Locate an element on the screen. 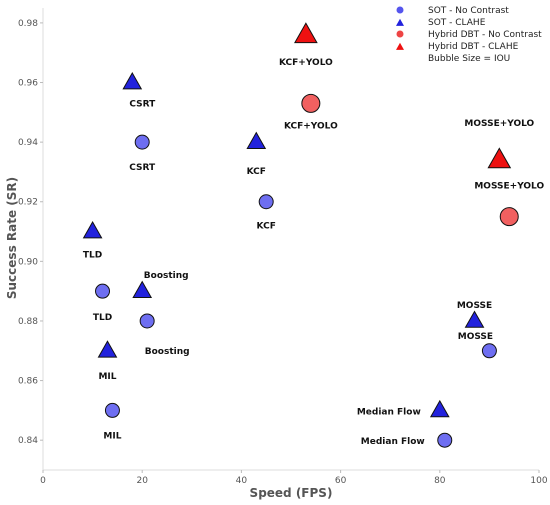  x-tick-label: 20 is located at coordinates (142, 481).